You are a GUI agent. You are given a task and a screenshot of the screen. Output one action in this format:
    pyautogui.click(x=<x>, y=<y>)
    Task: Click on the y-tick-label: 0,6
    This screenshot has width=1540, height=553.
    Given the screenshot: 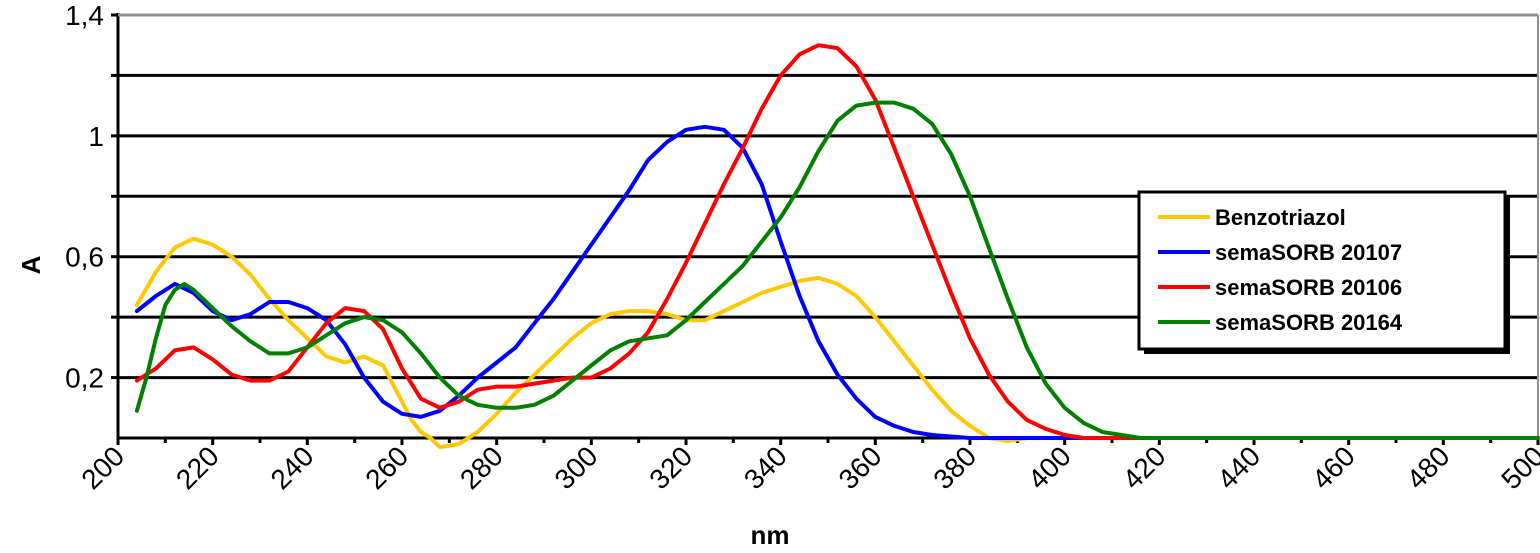 What is the action you would take?
    pyautogui.click(x=84, y=257)
    